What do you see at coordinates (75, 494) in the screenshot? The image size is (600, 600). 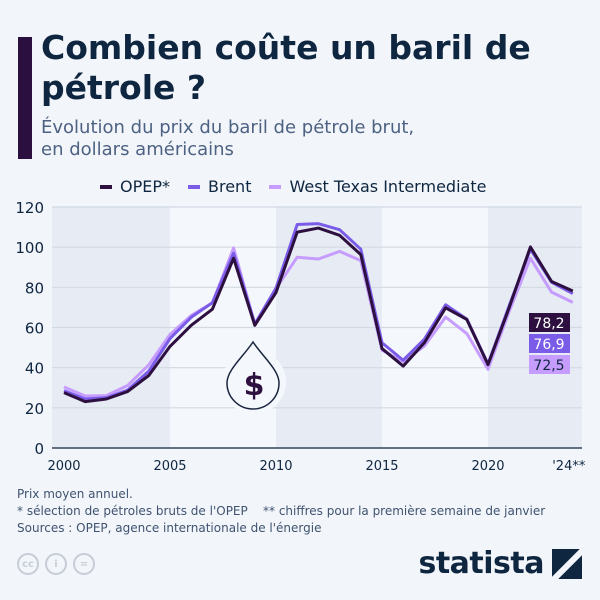 I see `note: Prix moyen annuel.` at bounding box center [75, 494].